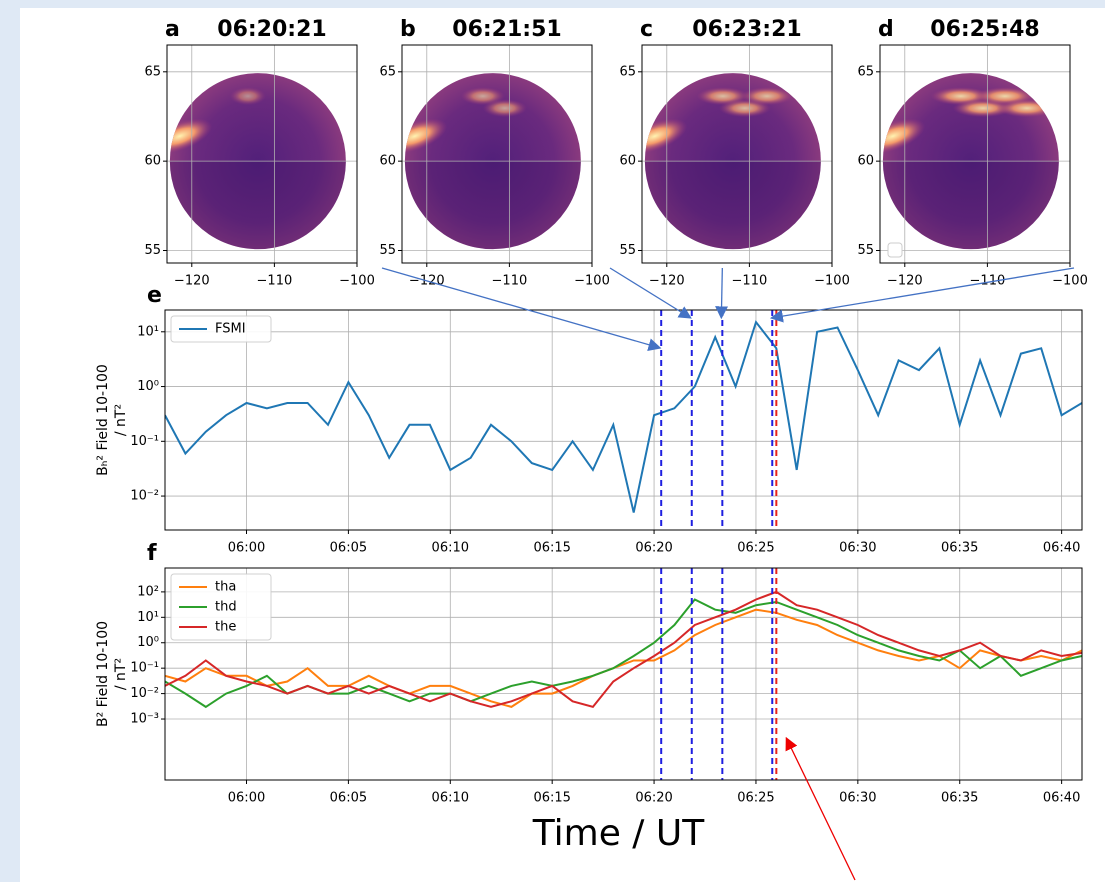 The height and width of the screenshot is (882, 1105). Describe the element at coordinates (230, 329) in the screenshot. I see `legend-label: FSMI` at that location.